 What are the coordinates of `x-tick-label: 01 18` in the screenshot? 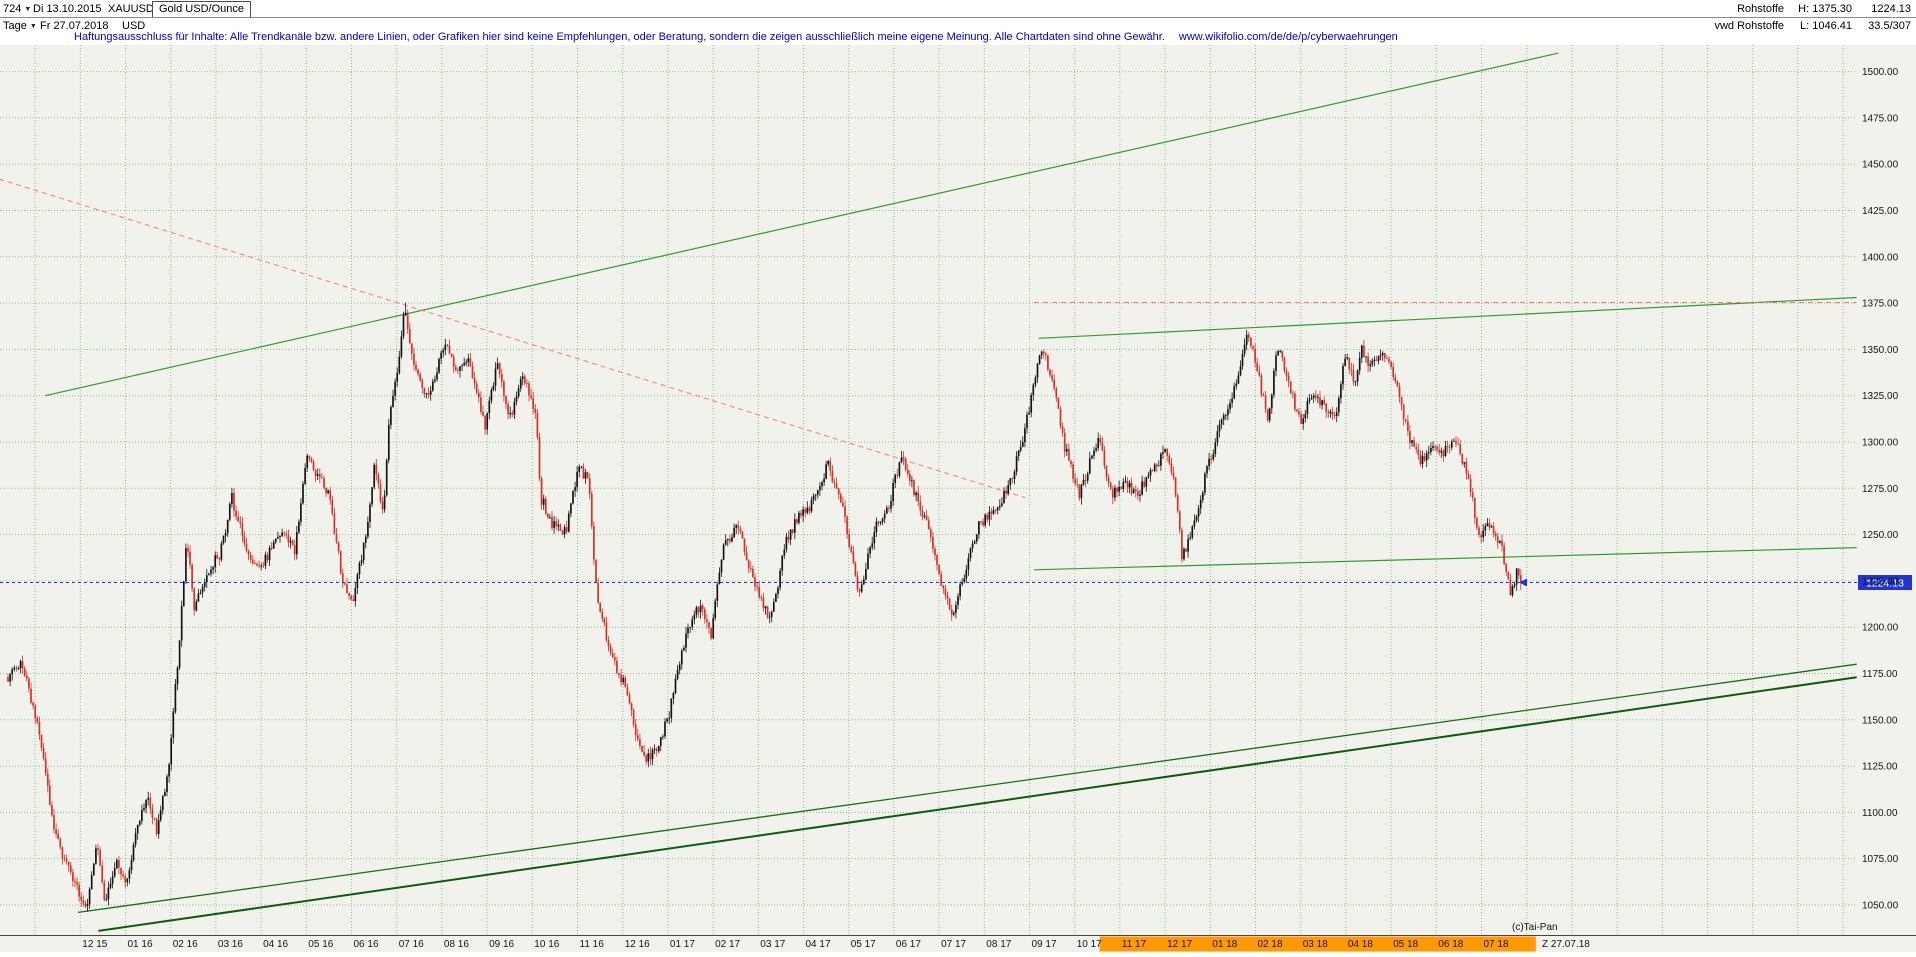 It's located at (1224, 944).